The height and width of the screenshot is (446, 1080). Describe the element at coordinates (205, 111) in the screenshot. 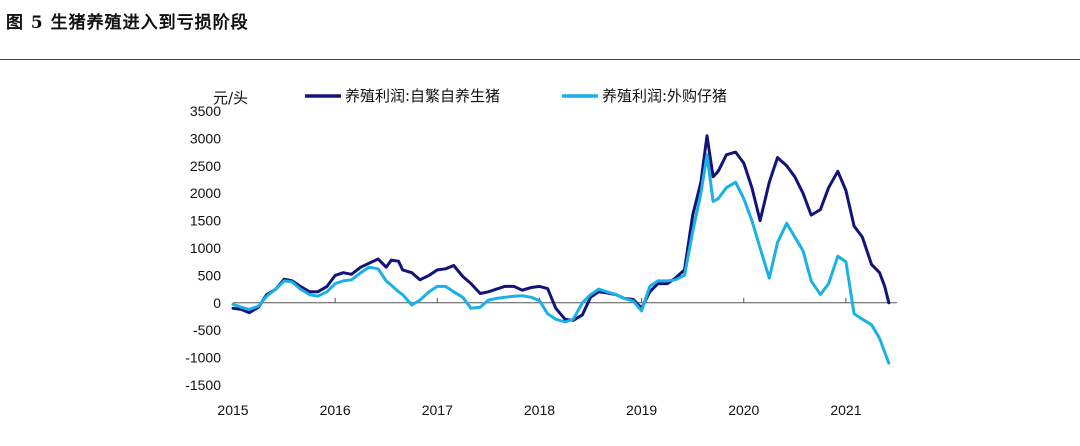

I see `y-tick-label: 3500` at that location.